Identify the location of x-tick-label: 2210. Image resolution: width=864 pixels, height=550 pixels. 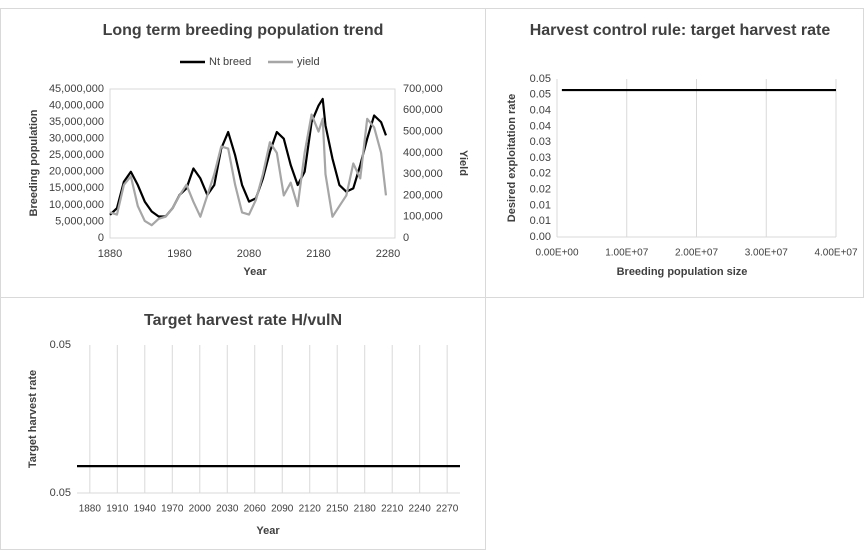
(392, 509).